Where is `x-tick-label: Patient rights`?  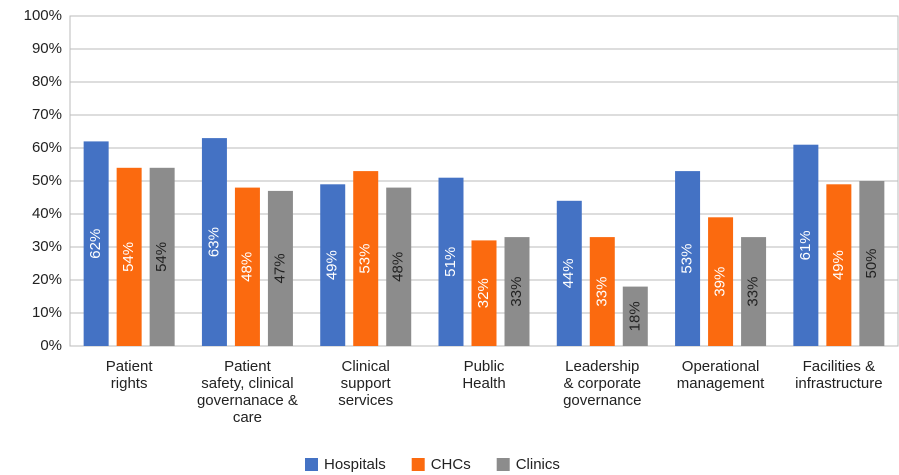 x-tick-label: Patient rights is located at coordinates (129, 375).